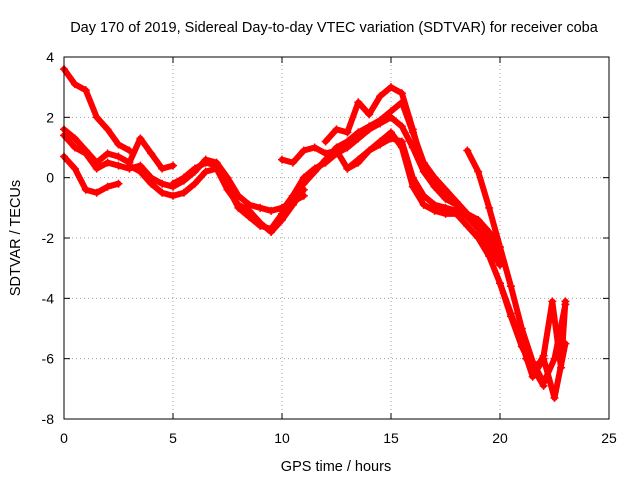 Image resolution: width=640 pixels, height=480 pixels. Describe the element at coordinates (50, 117) in the screenshot. I see `y-tick-label: 2` at that location.